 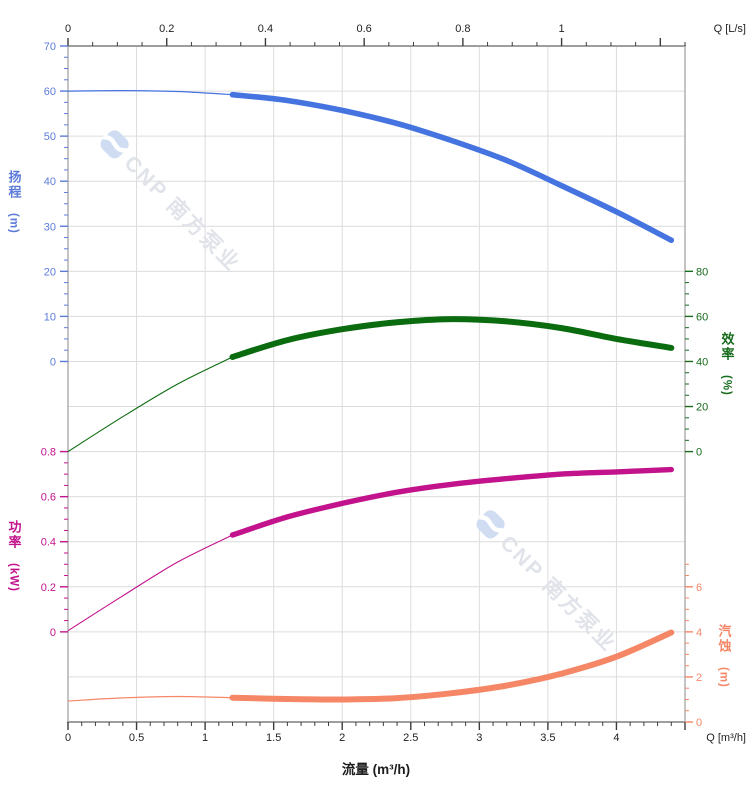 I want to click on axis-tick-label: 30, so click(x=50, y=227).